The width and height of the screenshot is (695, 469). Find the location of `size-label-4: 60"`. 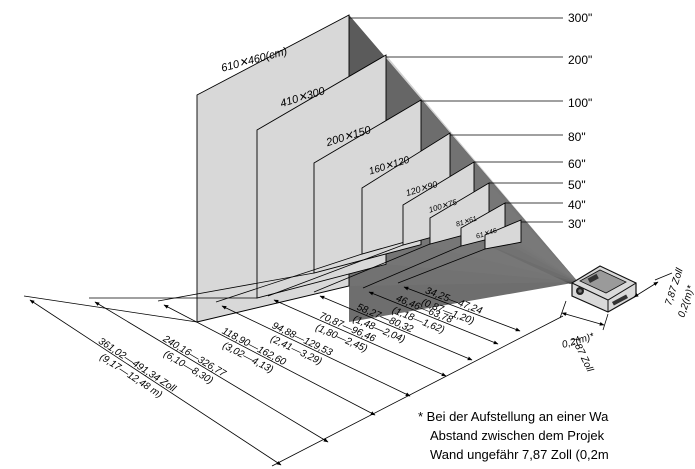

size-label-4: 60" is located at coordinates (577, 164).